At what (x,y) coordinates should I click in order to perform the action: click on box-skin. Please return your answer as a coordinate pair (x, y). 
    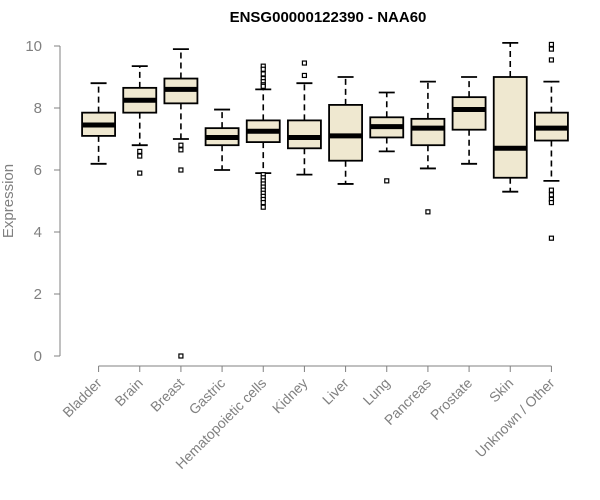
    Looking at the image, I should click on (510, 117).